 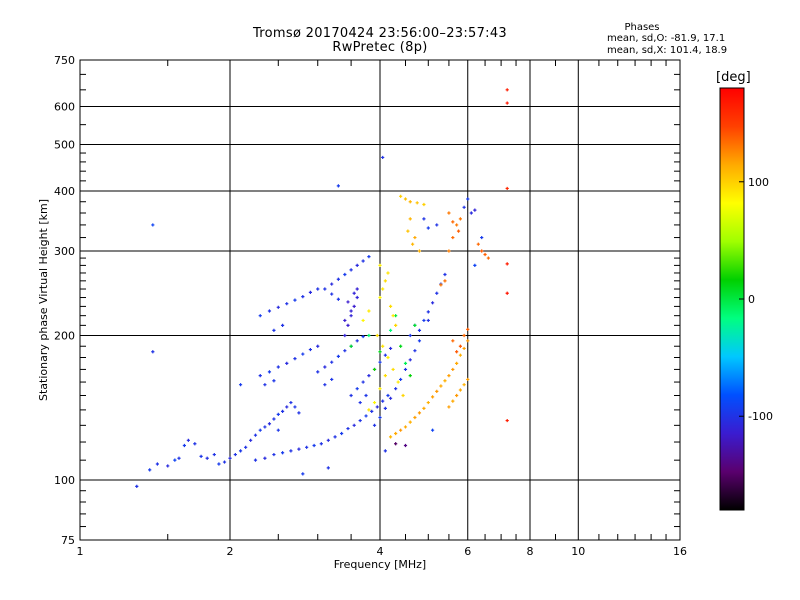 I want to click on colorbar-tick-label: 100, so click(x=758, y=182).